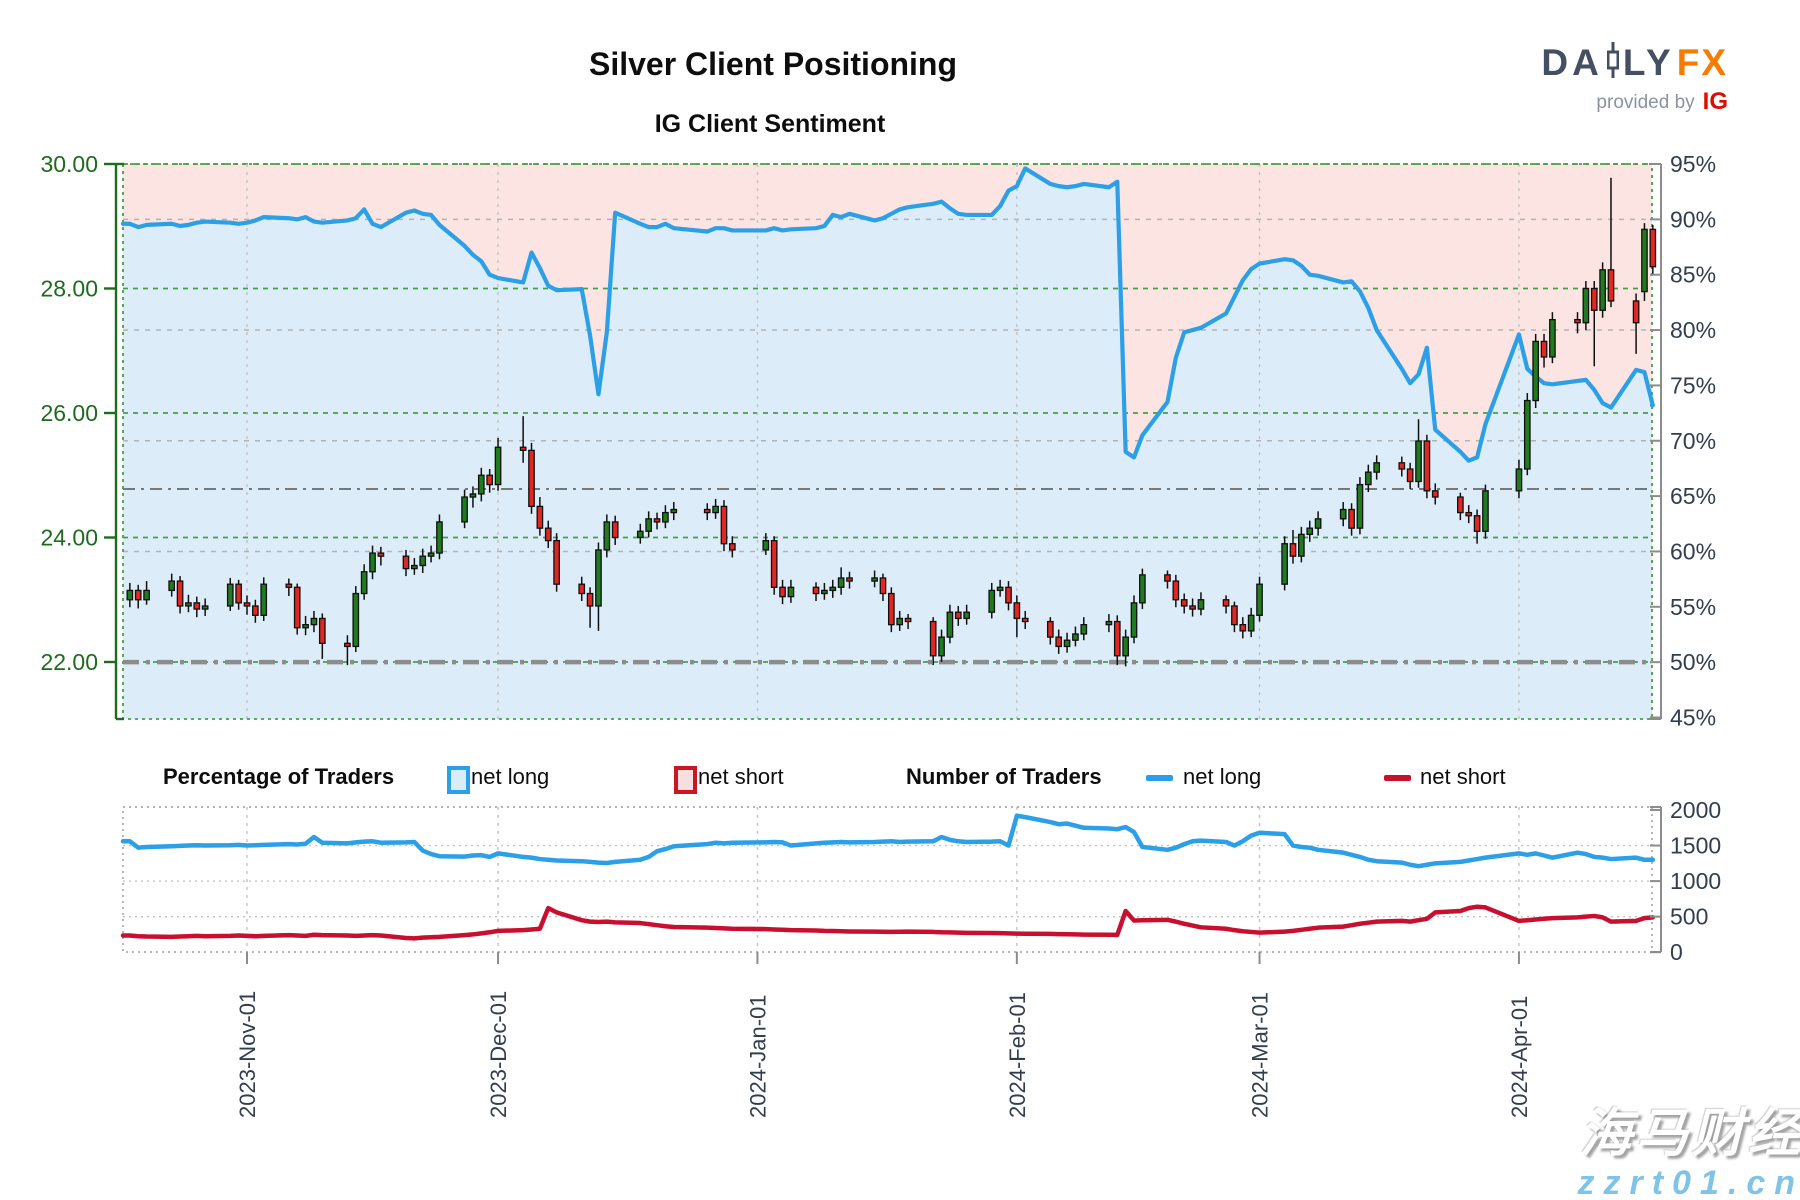 This screenshot has height=1200, width=1800. What do you see at coordinates (1222, 776) in the screenshot?
I see `legend-count-net-long: net long` at bounding box center [1222, 776].